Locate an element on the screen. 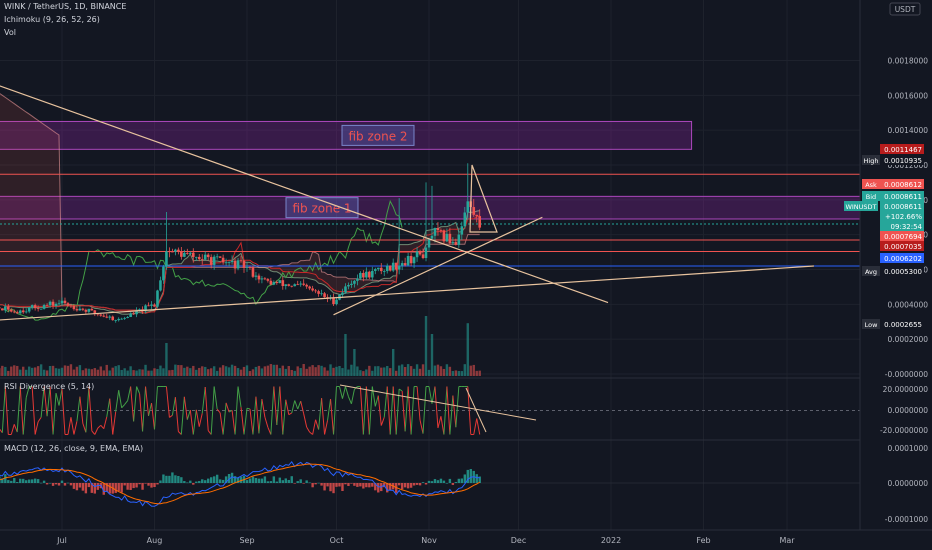 This screenshot has height=550, width=932. vol-legend: Vol is located at coordinates (10, 32).